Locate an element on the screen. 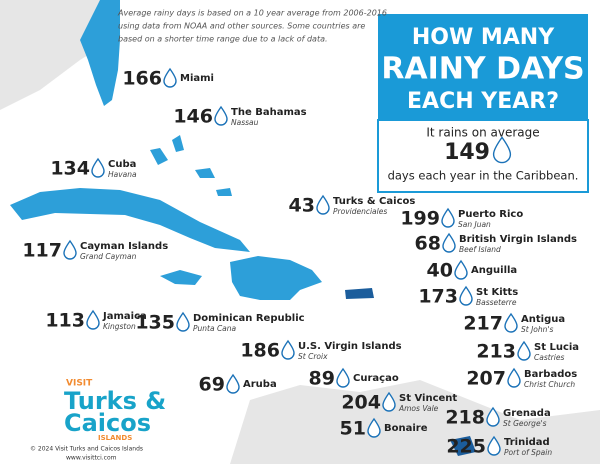 Image resolution: width=600 pixels, height=464 pixels. location-name: Antigua is located at coordinates (543, 319).